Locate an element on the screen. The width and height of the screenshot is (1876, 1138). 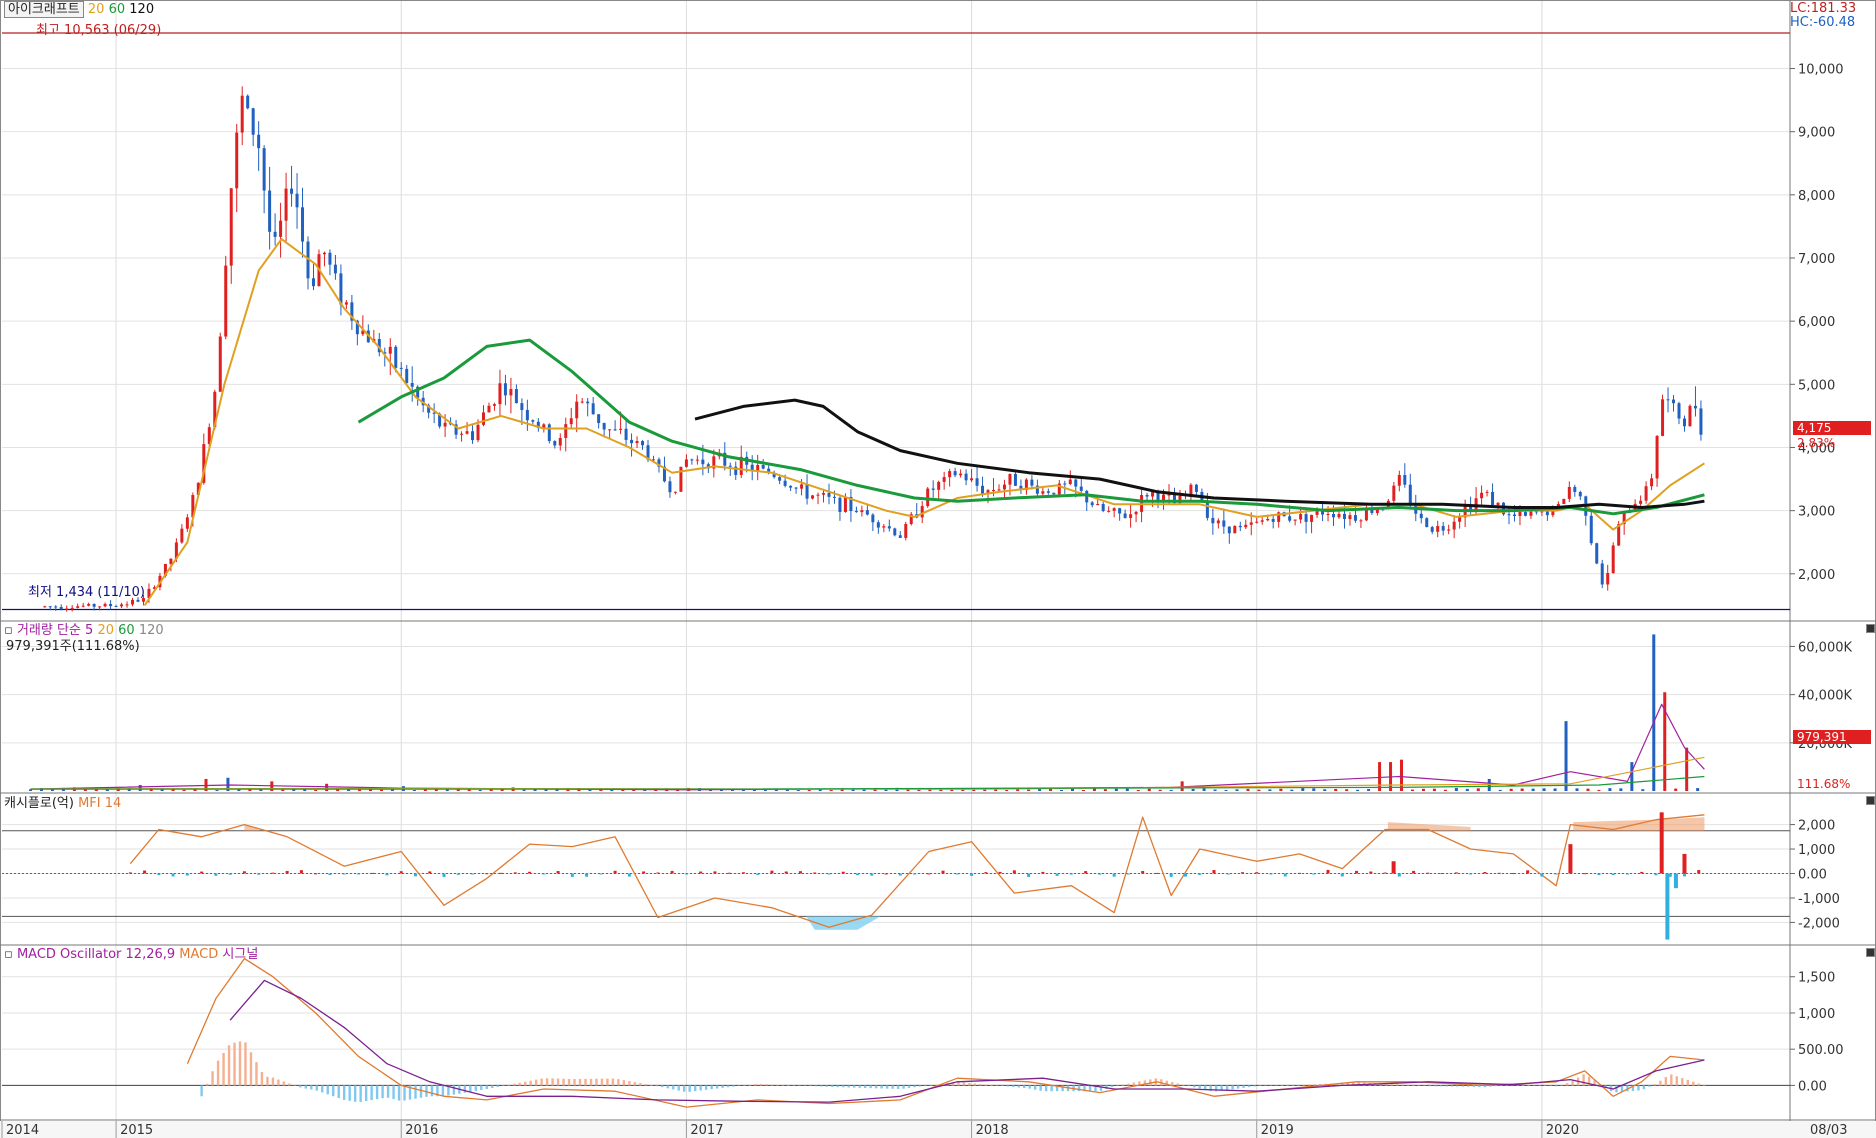
last-price-tag: 4,175 is located at coordinates (1832, 428).